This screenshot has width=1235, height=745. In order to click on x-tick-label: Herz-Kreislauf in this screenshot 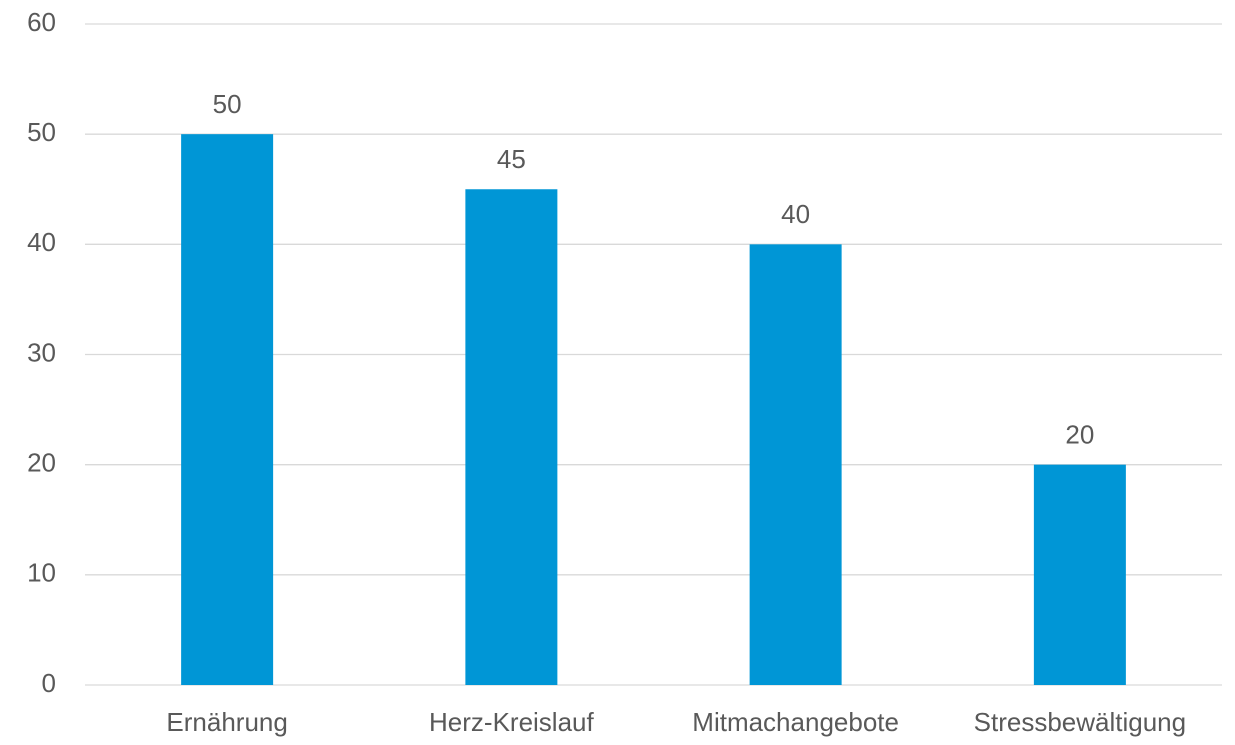, I will do `click(511, 722)`.